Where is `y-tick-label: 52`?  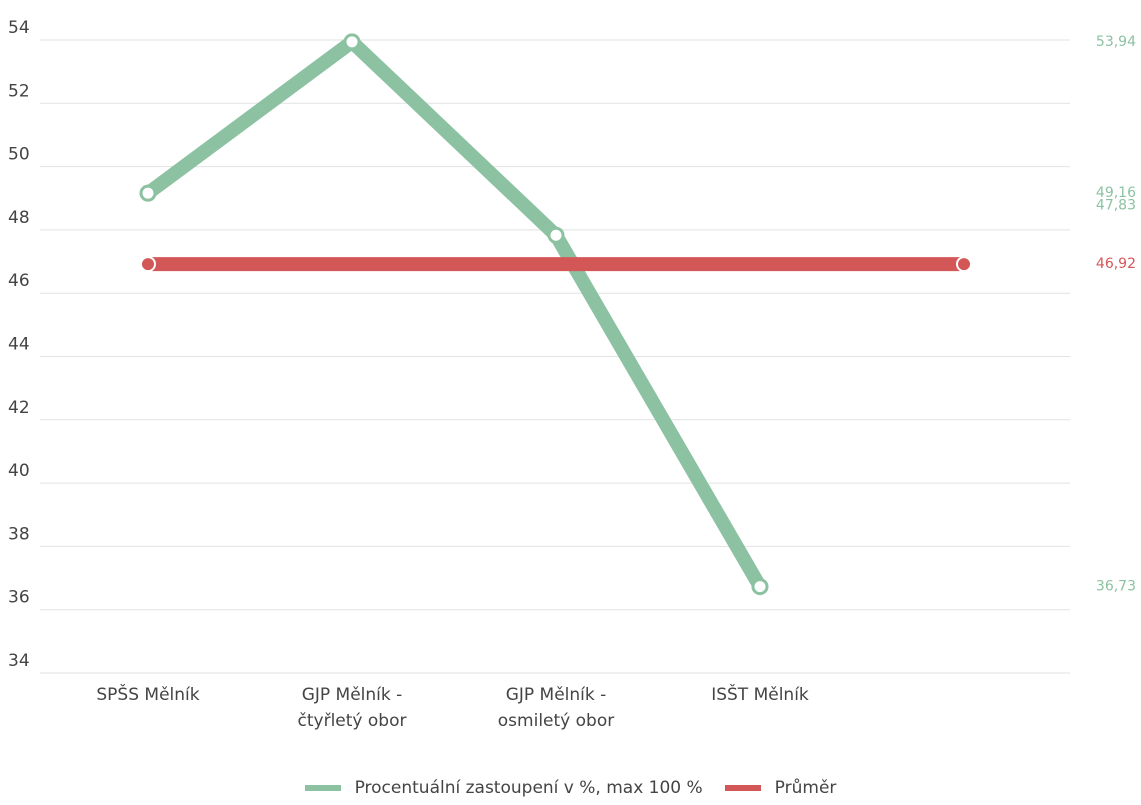 y-tick-label: 52 is located at coordinates (19, 91).